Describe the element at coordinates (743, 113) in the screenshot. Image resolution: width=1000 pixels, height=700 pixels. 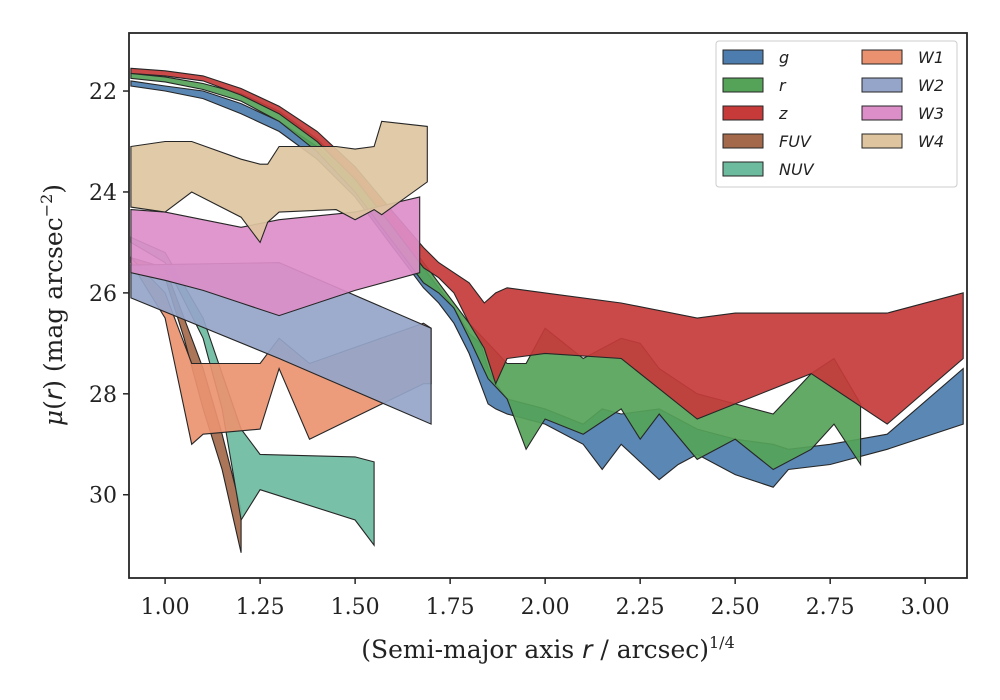
I see `legend-swatch-z` at that location.